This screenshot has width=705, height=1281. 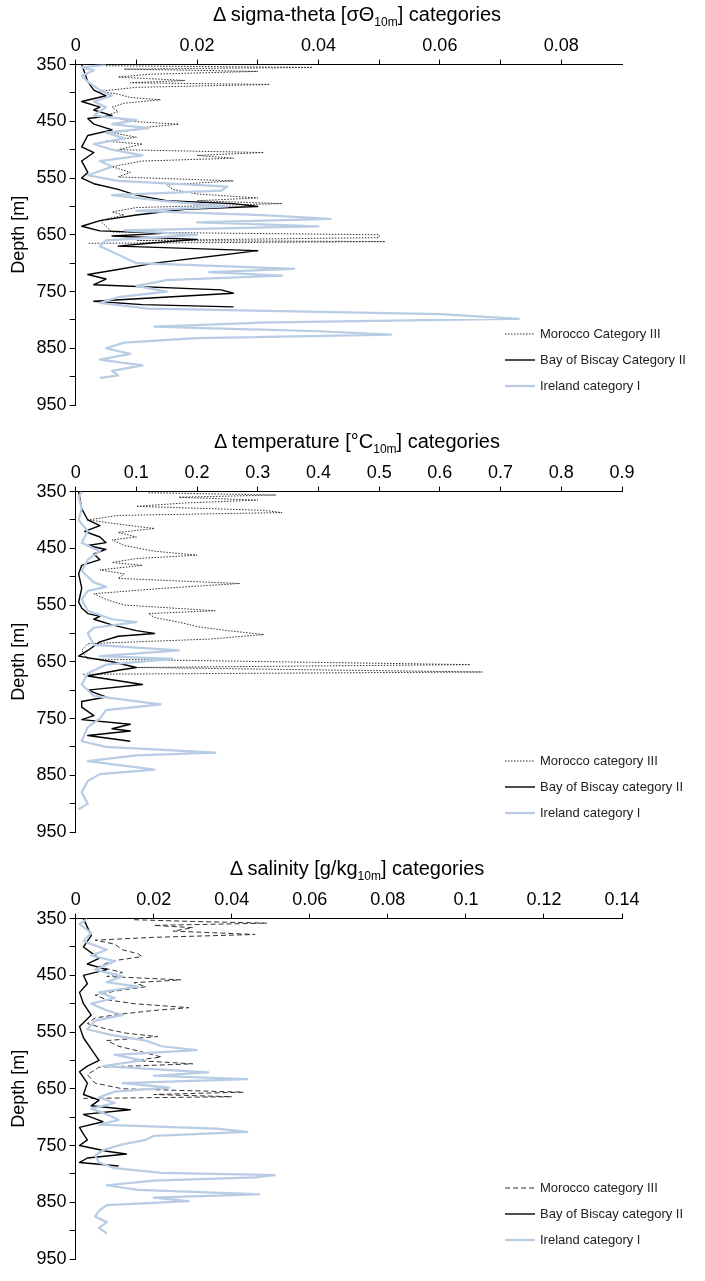 I want to click on x-tick-label: 0.9, so click(x=622, y=471).